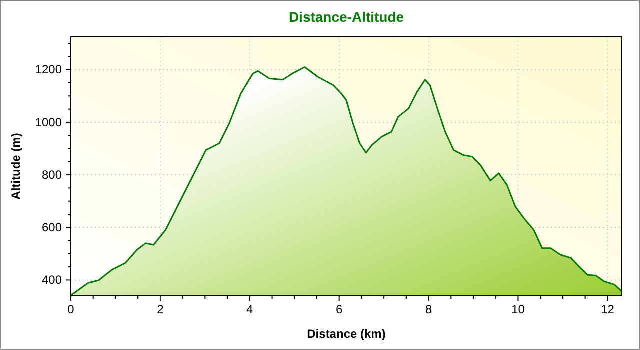  I want to click on y-tick-label: 800, so click(52, 175).